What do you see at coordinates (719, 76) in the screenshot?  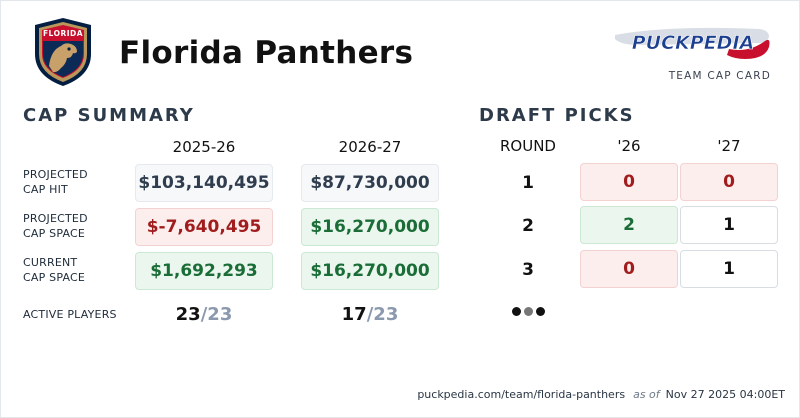 I see `brand-subtitle: TEAM CAP CARD` at bounding box center [719, 76].